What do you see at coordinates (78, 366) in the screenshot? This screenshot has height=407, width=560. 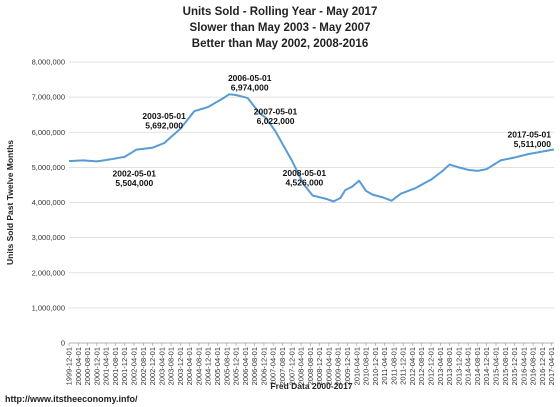 I see `x-tick-label: 2000-04-01` at bounding box center [78, 366].